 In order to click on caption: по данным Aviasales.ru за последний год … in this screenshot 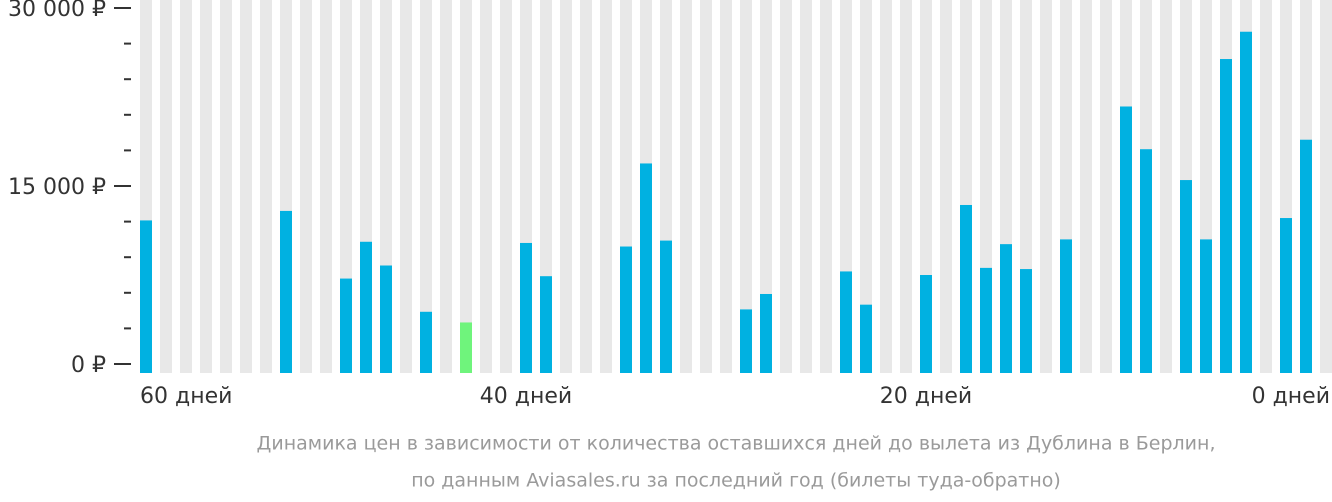, I will do `click(736, 481)`.